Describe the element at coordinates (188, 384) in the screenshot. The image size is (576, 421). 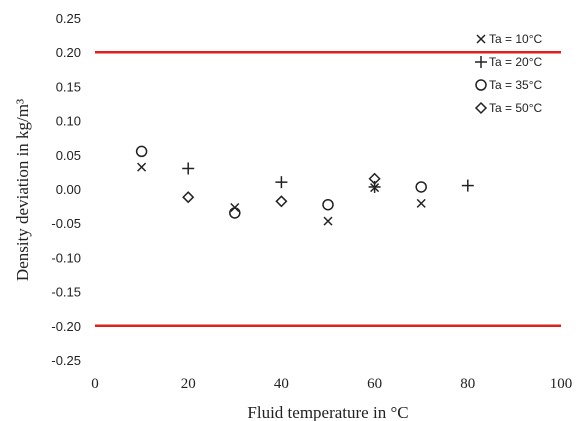
I see `x-tick-label: 20` at that location.